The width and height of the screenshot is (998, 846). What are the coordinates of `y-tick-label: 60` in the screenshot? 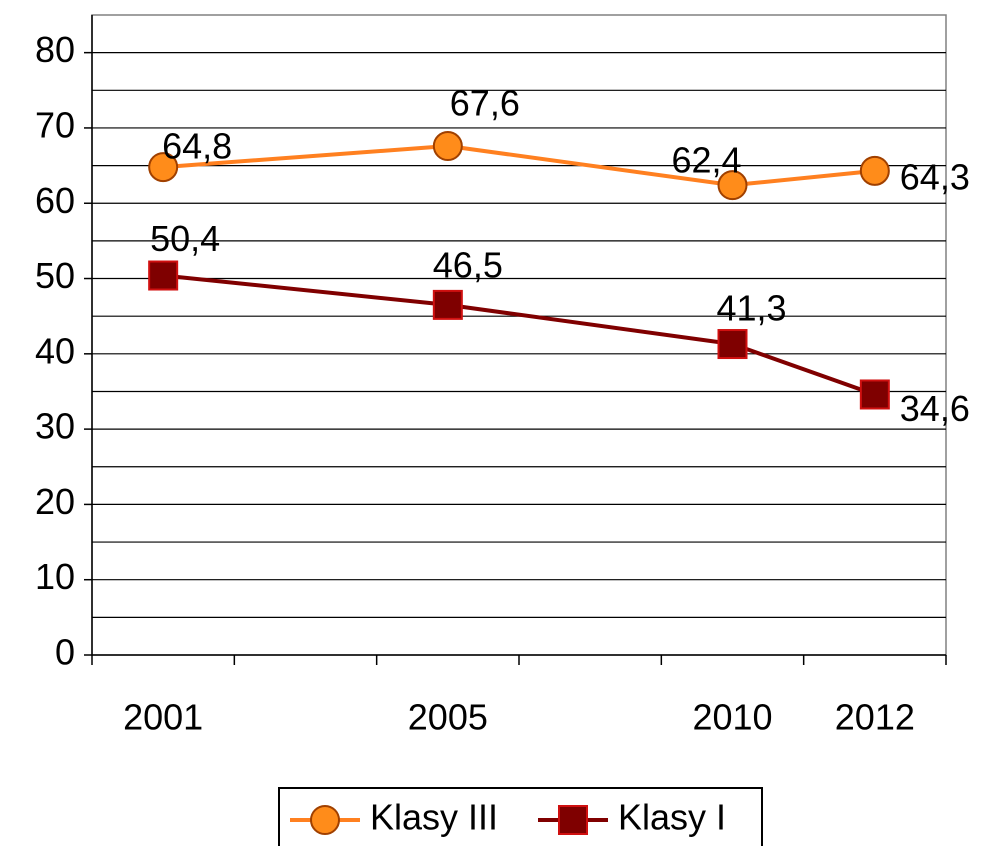 It's located at (55, 200).